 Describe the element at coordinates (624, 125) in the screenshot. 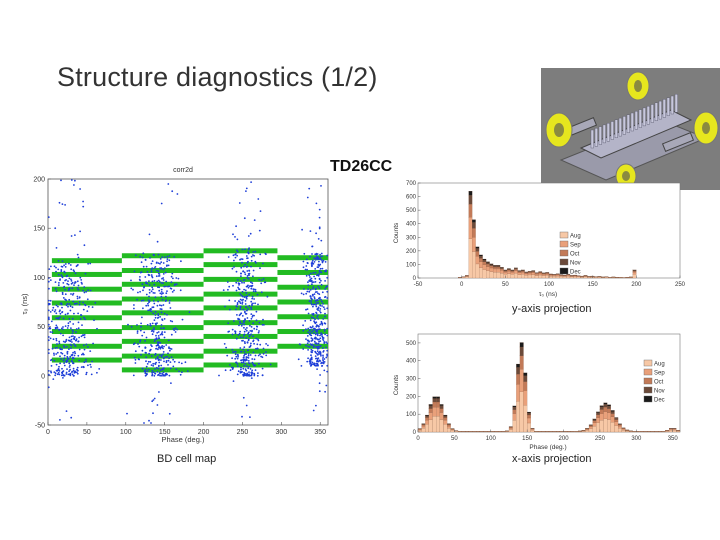

I see `structure-cell` at that location.